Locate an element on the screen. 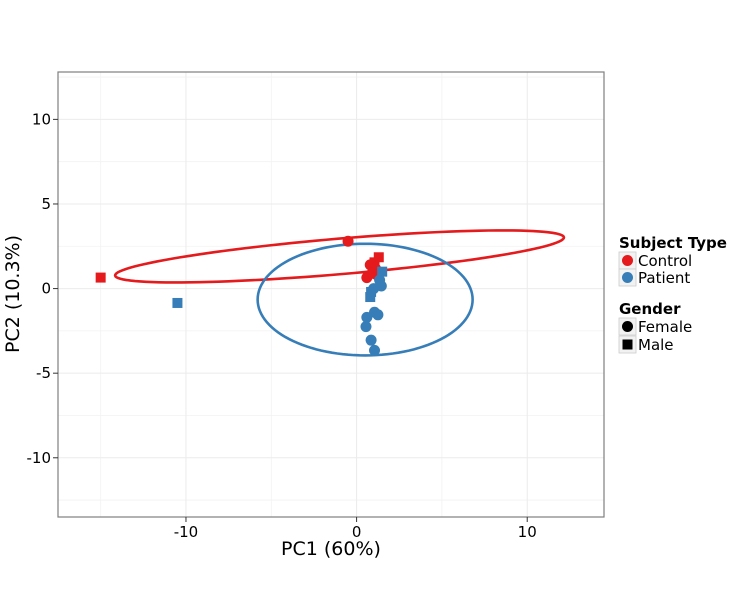  x-axis-ticks: -10 0 10 is located at coordinates (355, 529).